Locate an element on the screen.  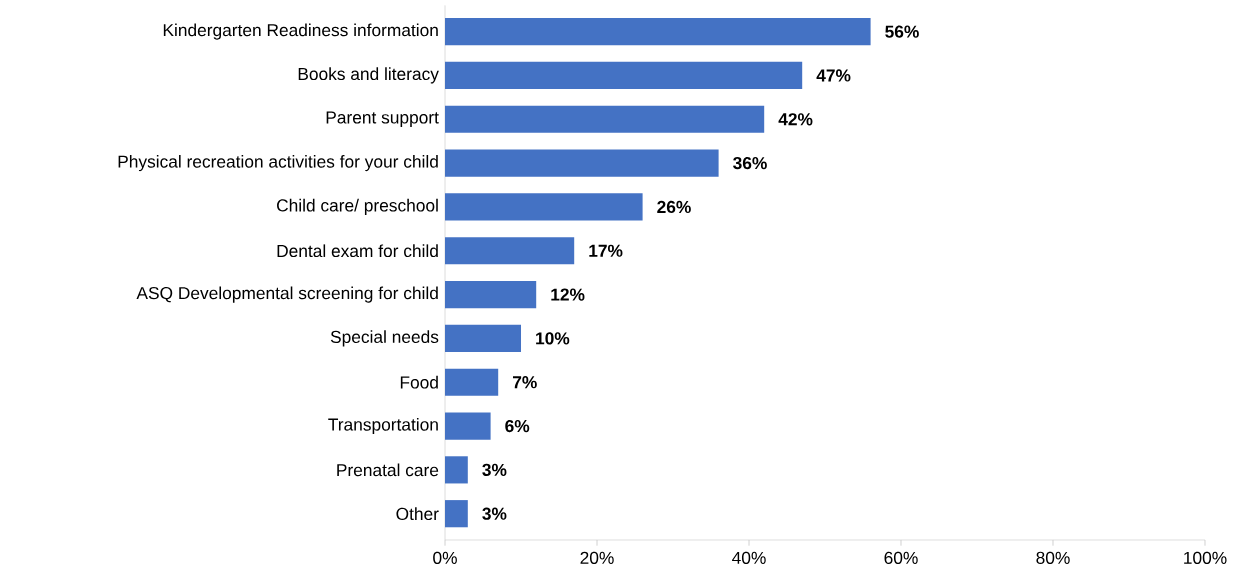
y-tick-label: Other is located at coordinates (417, 514).